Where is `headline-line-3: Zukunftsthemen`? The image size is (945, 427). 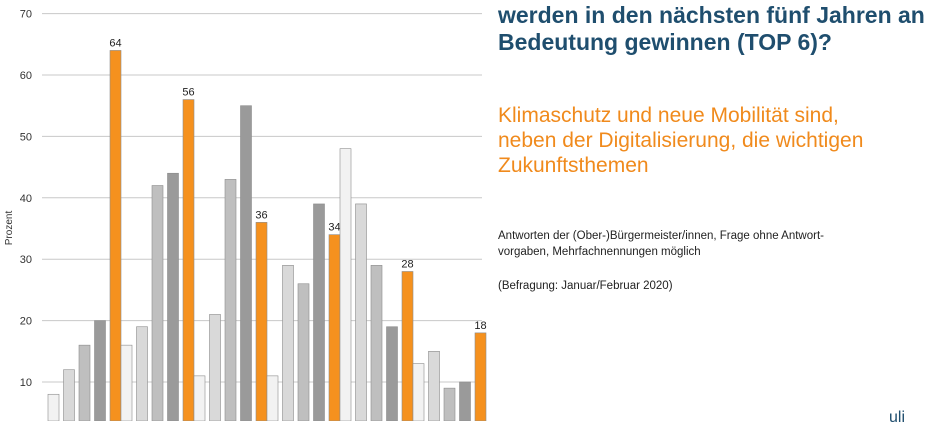
headline-line-3: Zukunftsthemen is located at coordinates (573, 165).